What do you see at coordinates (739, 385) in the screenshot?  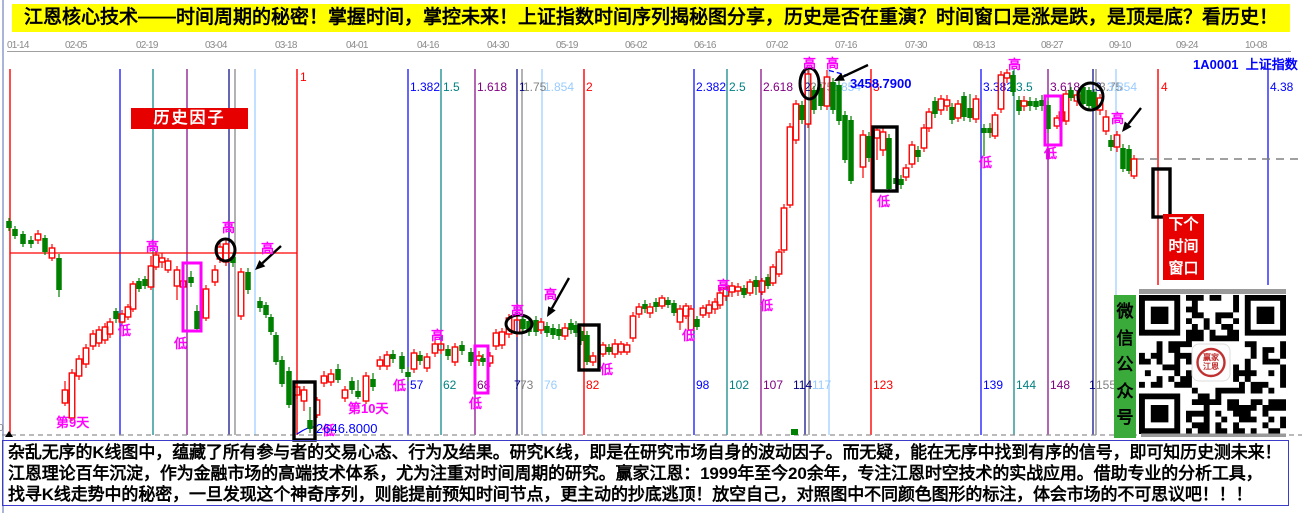 I see `svg-text: 102` at bounding box center [739, 385].